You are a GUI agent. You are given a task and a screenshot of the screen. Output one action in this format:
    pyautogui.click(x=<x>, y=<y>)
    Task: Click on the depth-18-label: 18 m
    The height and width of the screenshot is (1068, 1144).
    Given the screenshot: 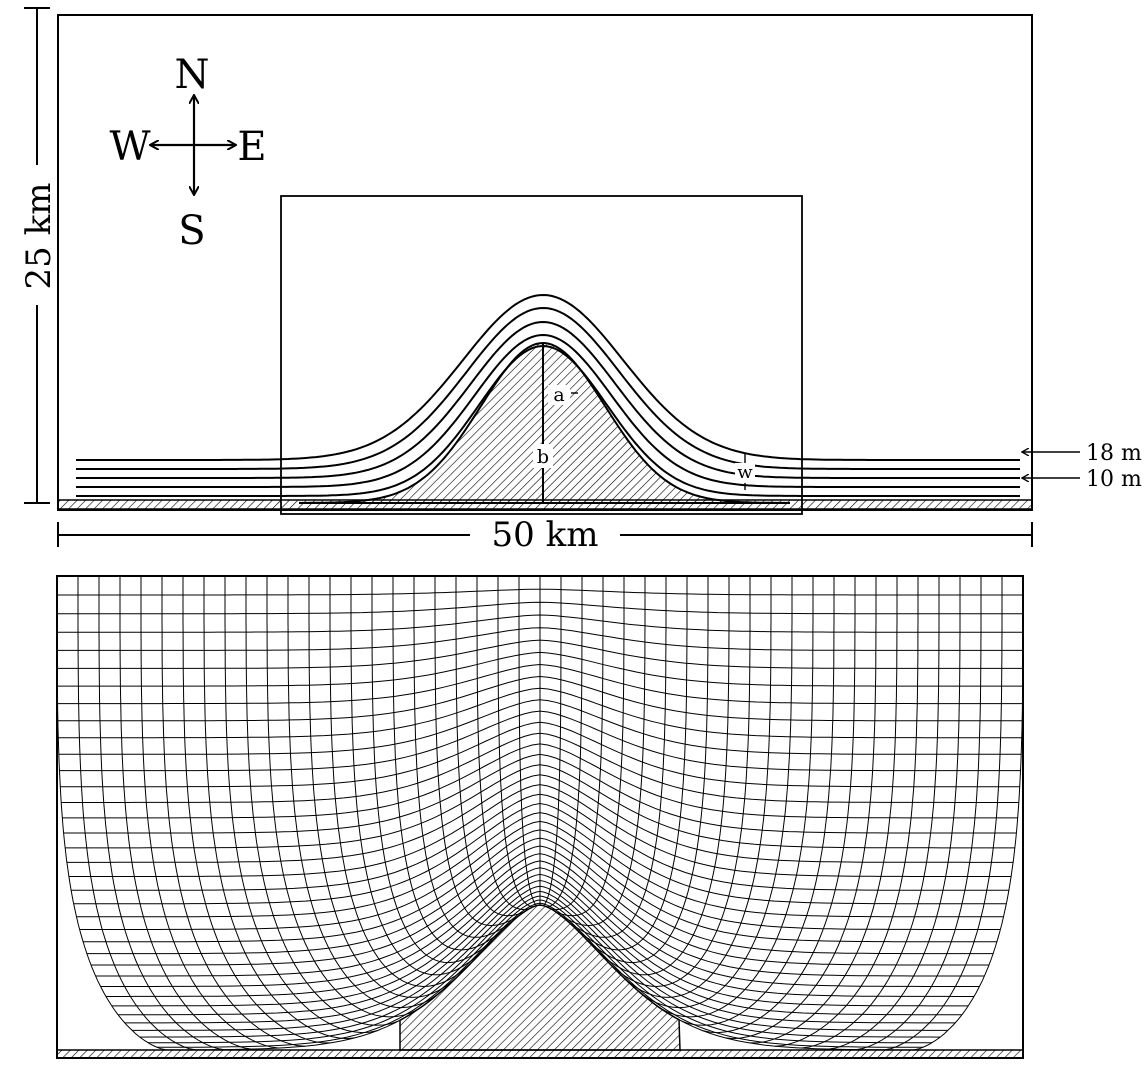 What is the action you would take?
    pyautogui.click(x=1114, y=453)
    